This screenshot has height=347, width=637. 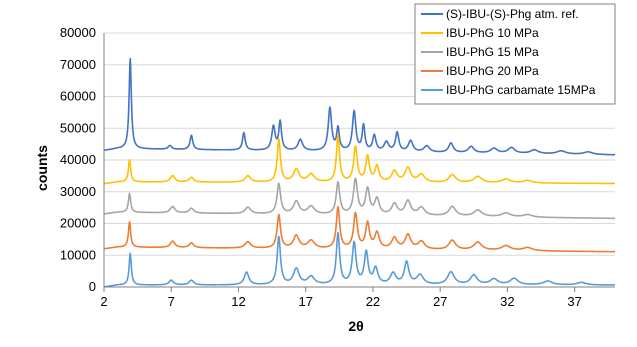 What do you see at coordinates (92, 286) in the screenshot?
I see `y-tick-label: 0` at bounding box center [92, 286].